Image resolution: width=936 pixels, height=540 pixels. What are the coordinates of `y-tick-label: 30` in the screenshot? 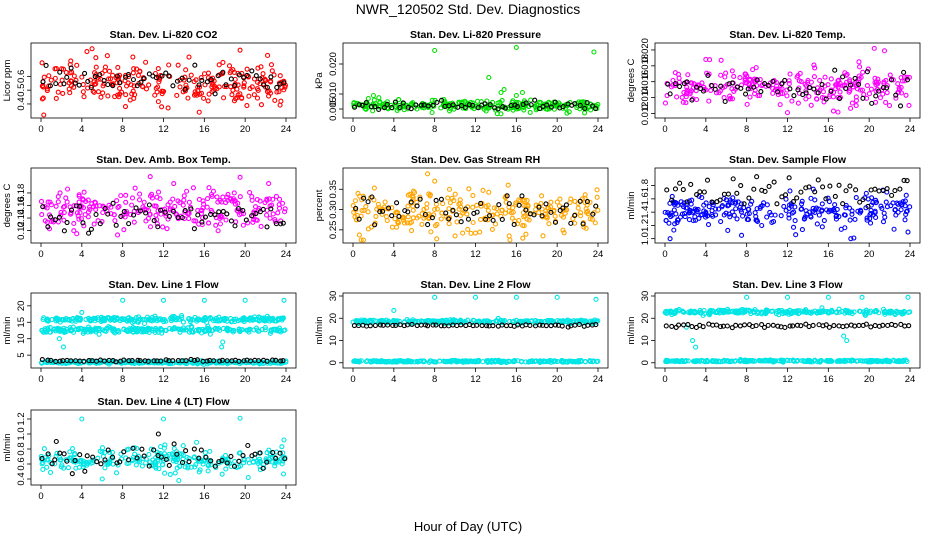 It's located at (645, 296).